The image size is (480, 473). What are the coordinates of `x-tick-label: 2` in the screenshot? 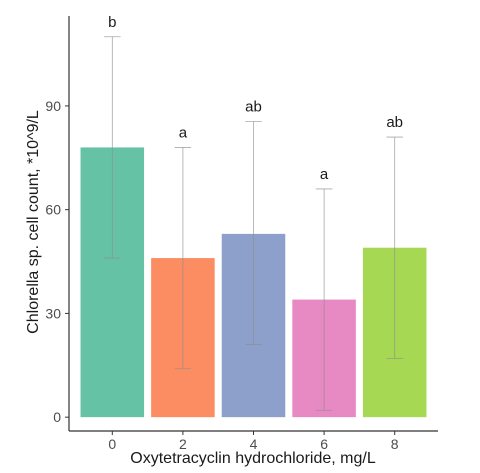 It's located at (183, 444).